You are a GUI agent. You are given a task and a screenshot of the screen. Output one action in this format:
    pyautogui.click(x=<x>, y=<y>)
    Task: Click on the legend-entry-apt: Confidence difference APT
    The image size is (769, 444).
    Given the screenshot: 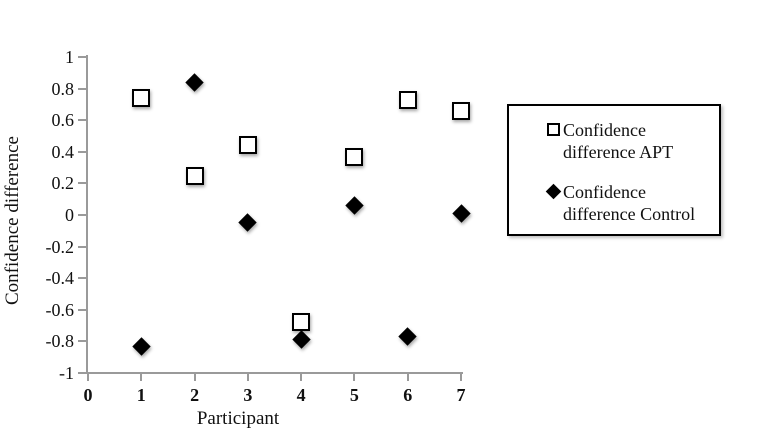 What is the action you would take?
    pyautogui.click(x=630, y=141)
    